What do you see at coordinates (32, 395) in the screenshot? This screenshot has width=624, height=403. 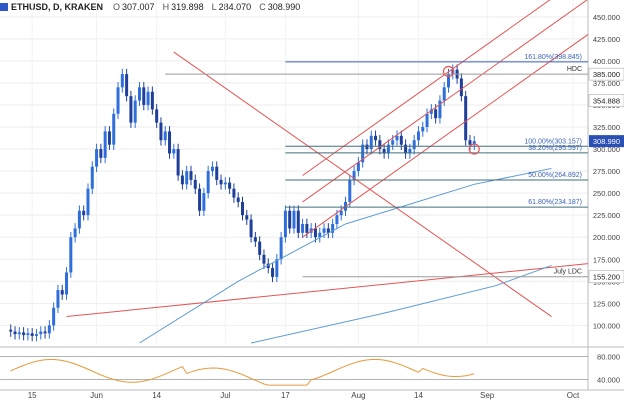 I see `x-tick-label: 15` at bounding box center [32, 395].